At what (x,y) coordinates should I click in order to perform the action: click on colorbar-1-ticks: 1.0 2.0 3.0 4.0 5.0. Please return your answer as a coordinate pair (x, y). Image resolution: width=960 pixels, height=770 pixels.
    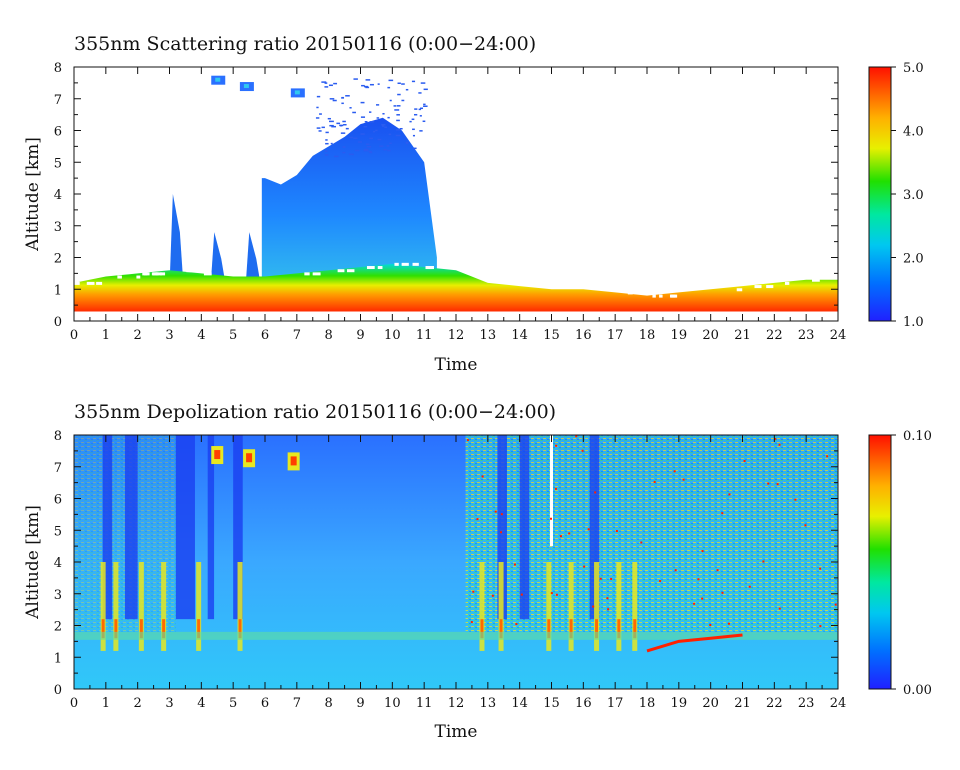
    Looking at the image, I should click on (907, 195).